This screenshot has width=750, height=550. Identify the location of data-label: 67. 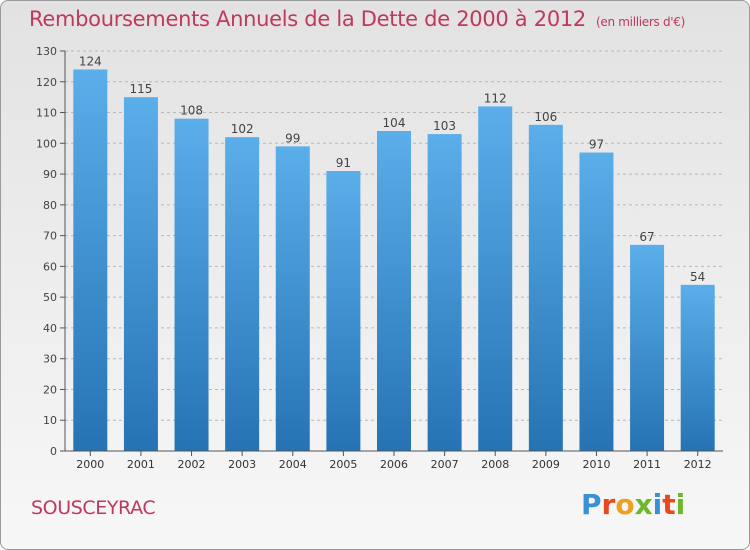
(646, 237).